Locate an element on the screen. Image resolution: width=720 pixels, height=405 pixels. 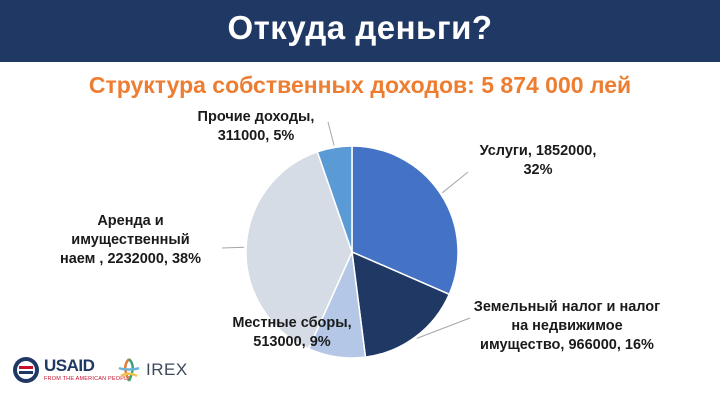
slice-label-other-income: Прочие доходы, 311000, 5% is located at coordinates (256, 126).